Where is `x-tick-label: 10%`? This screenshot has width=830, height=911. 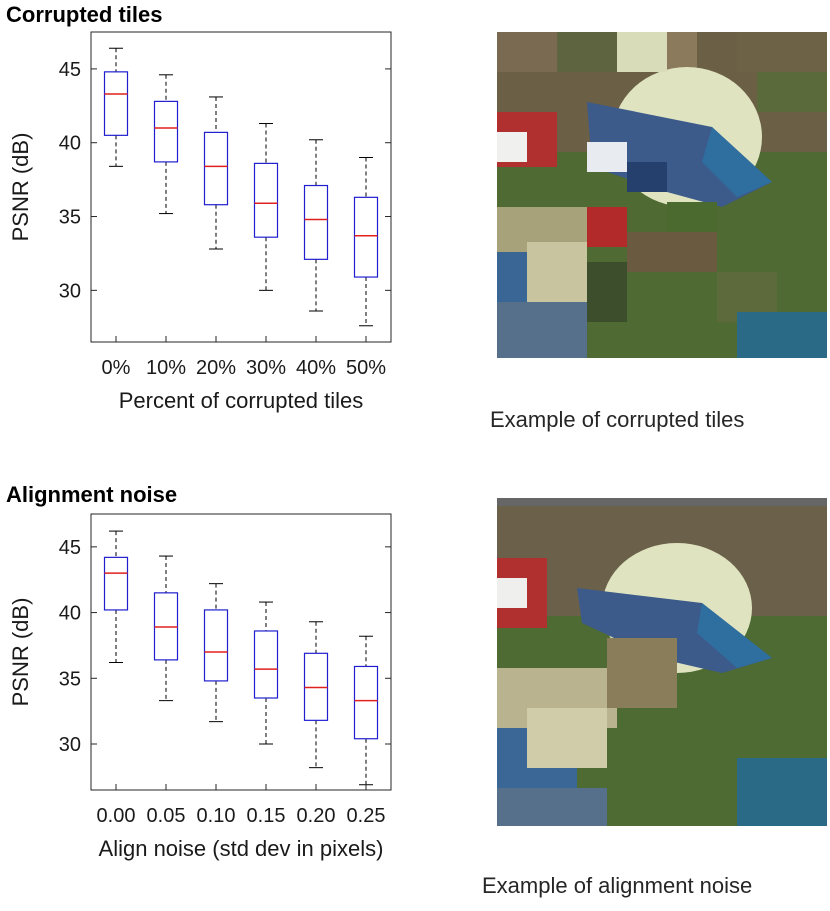
x-tick-label: 10% is located at coordinates (166, 368).